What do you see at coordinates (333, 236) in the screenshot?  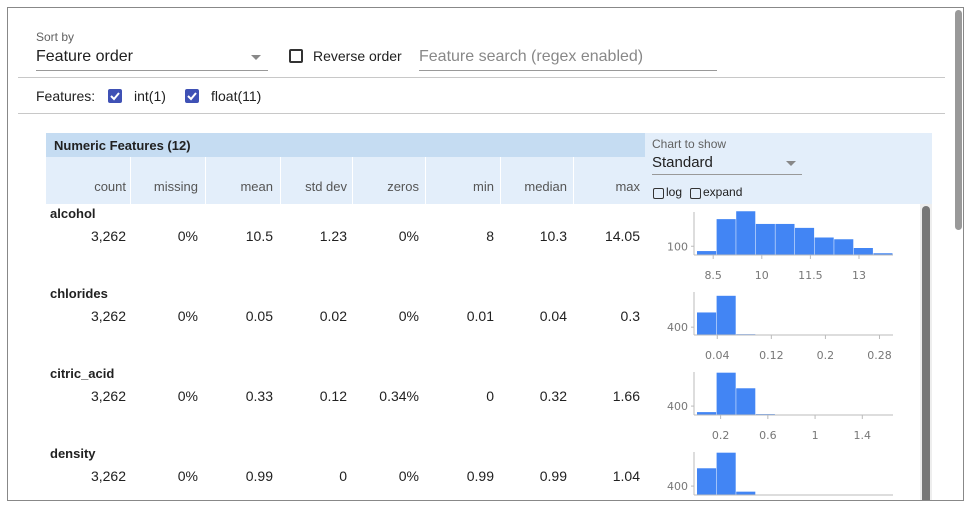 I see `stat-value: 1.23` at bounding box center [333, 236].